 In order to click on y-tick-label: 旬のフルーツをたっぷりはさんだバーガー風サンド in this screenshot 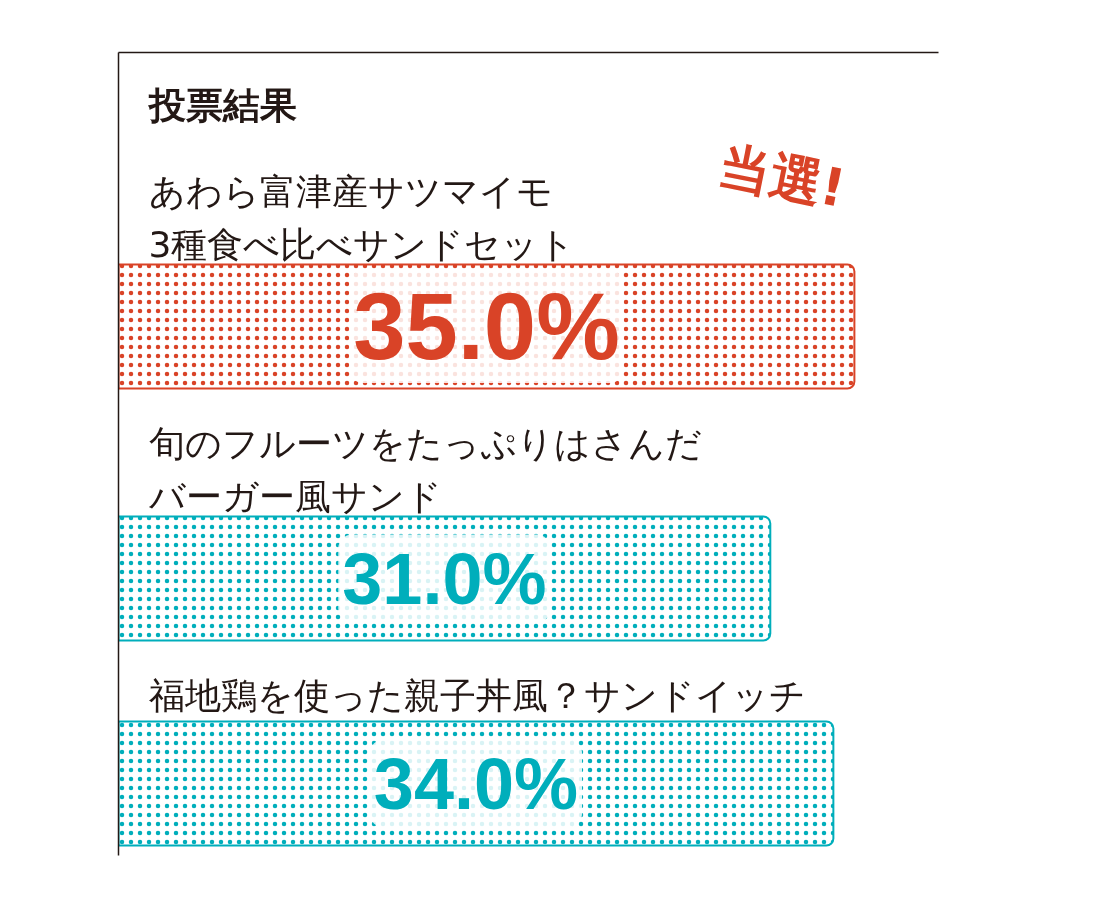, I will do `click(424, 470)`.